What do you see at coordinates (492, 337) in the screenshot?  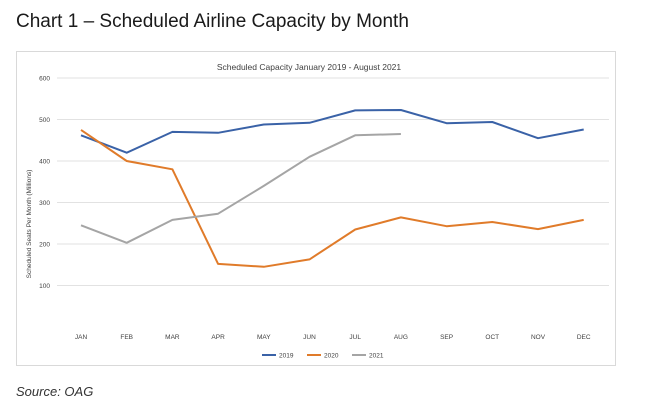 I see `x-tick-label: OCT` at bounding box center [492, 337].